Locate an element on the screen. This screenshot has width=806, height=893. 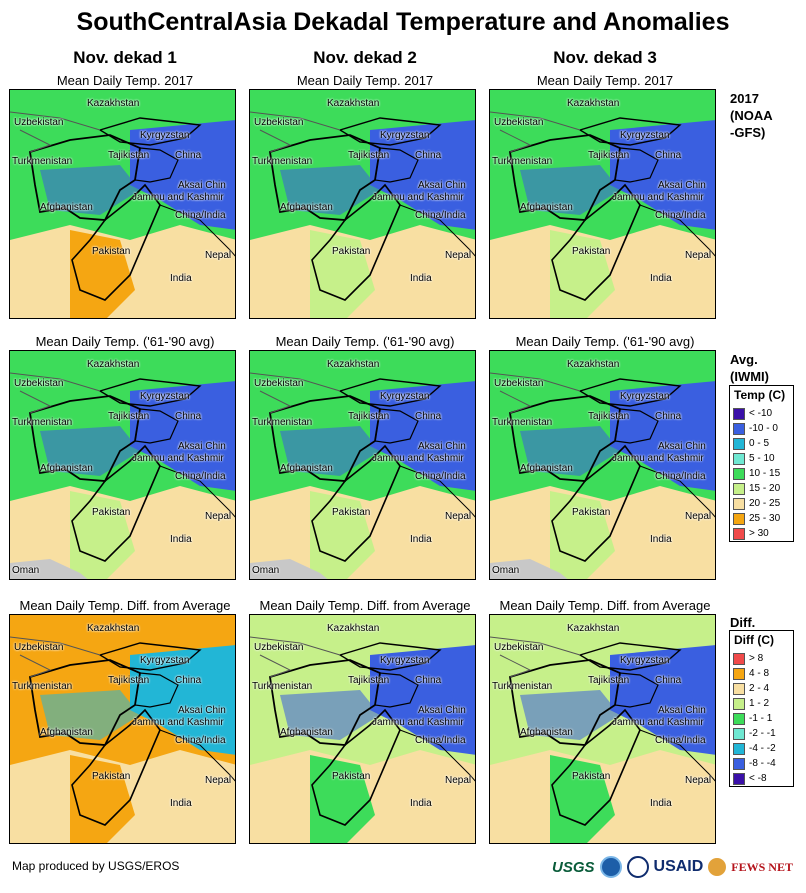
map-subtitle: Mean Daily Temp. 2017 is located at coordinates (365, 80).